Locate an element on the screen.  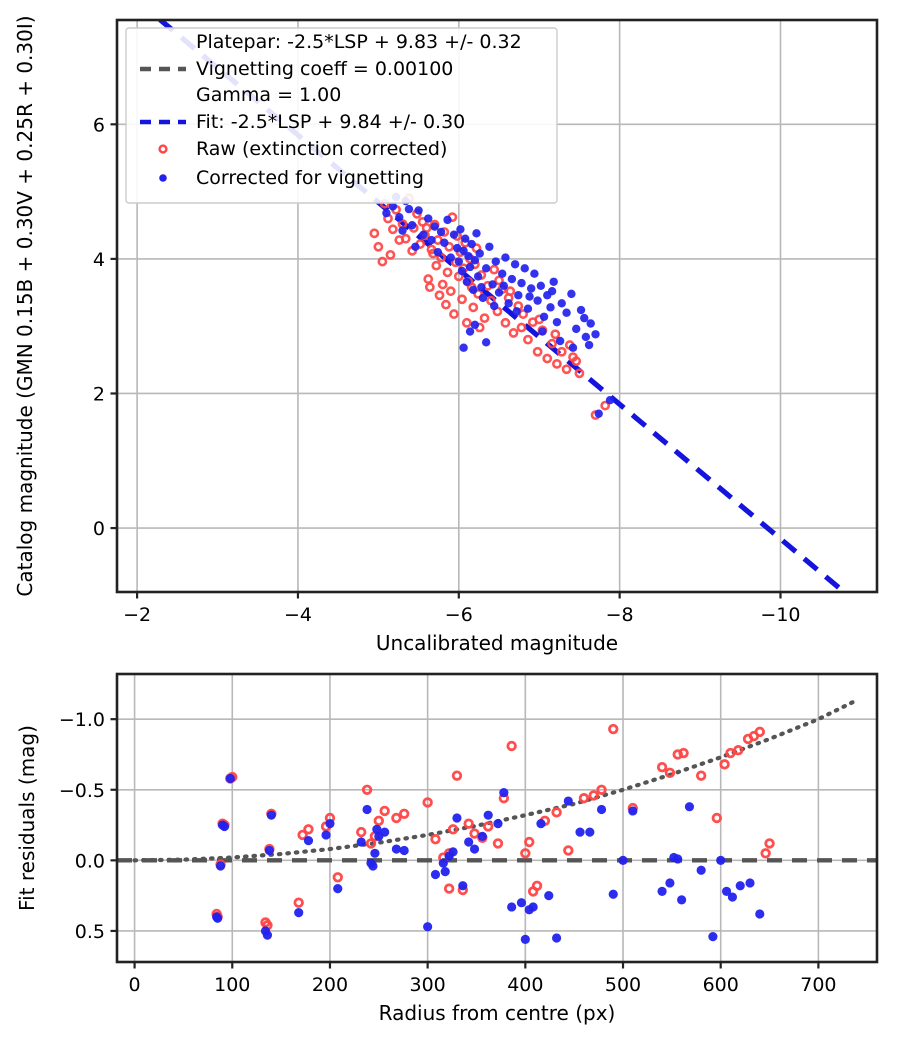
x-tick-label: −4 is located at coordinates (298, 615).